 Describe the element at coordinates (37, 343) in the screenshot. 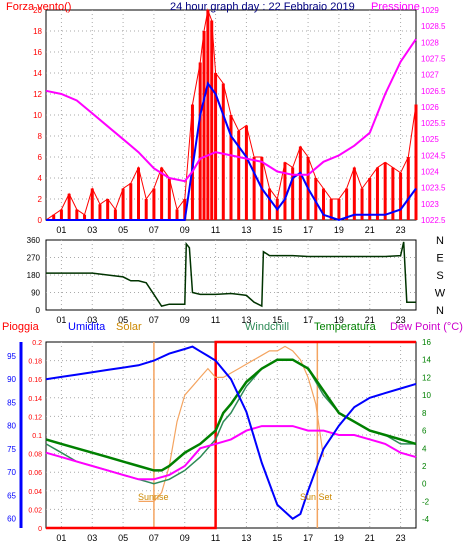

I see `rain-tick-label: 0.2` at that location.